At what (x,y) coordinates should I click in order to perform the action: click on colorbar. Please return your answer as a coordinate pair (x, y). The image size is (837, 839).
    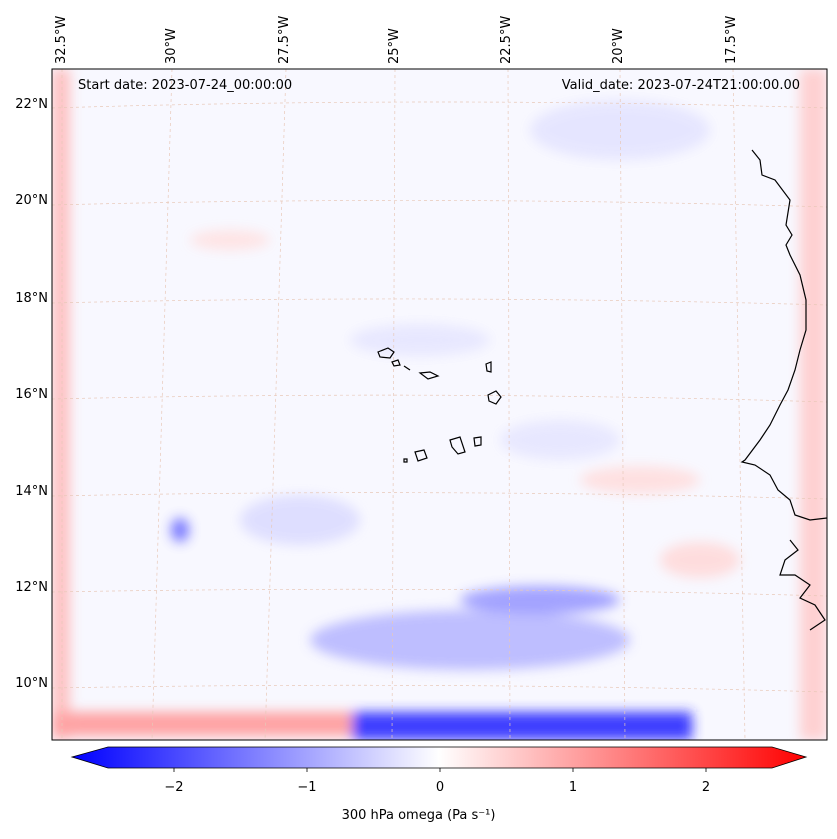
    Looking at the image, I should click on (439, 759).